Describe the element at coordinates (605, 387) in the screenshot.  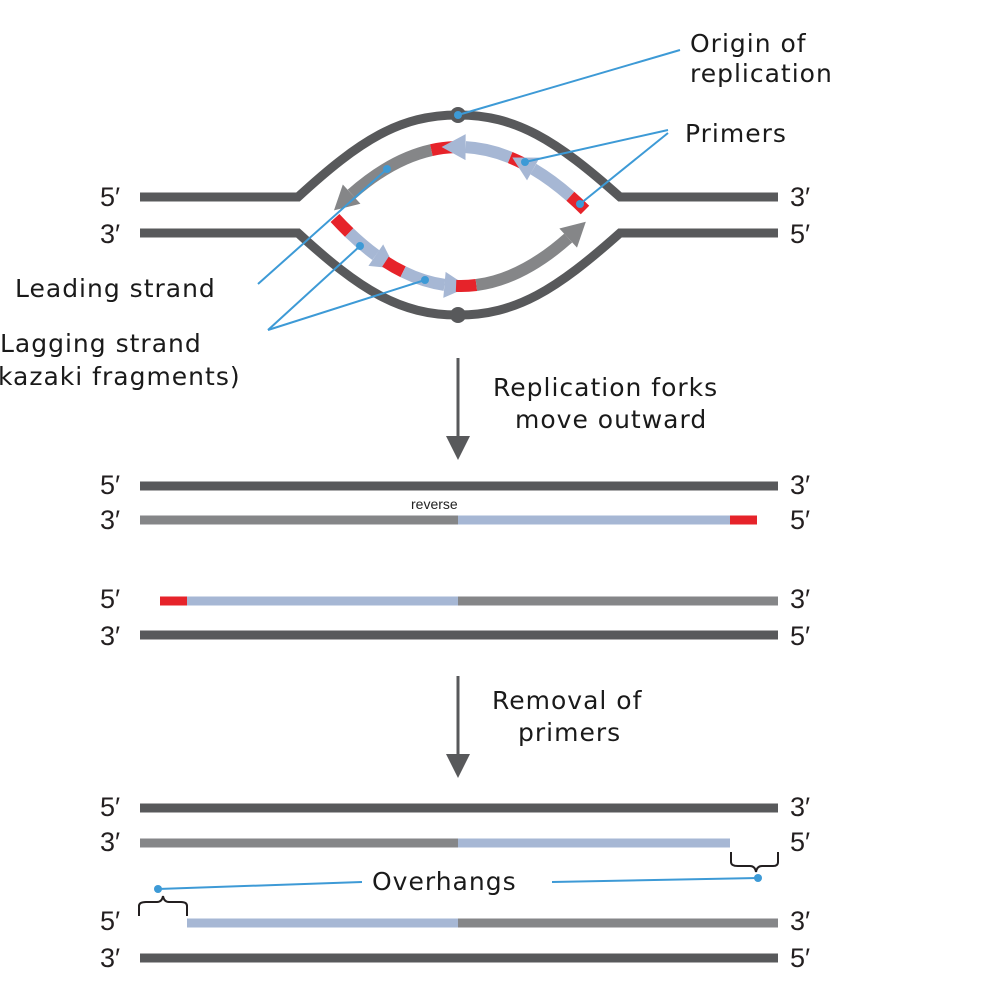
I see `label-step1: Replication forks` at that location.